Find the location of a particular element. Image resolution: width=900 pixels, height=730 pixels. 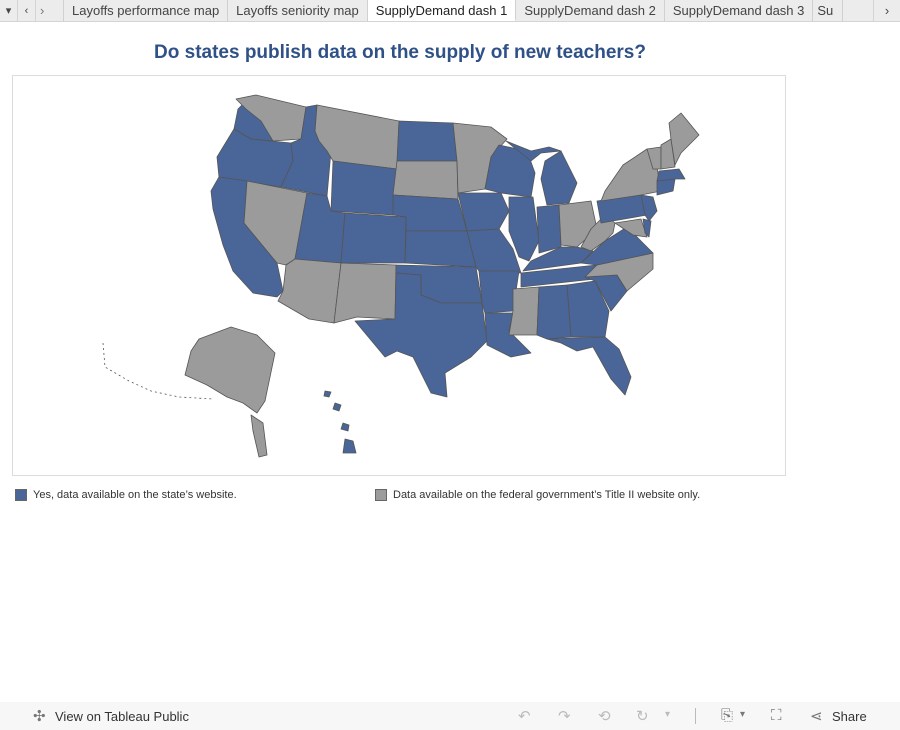

state-wy is located at coordinates (364, 188).